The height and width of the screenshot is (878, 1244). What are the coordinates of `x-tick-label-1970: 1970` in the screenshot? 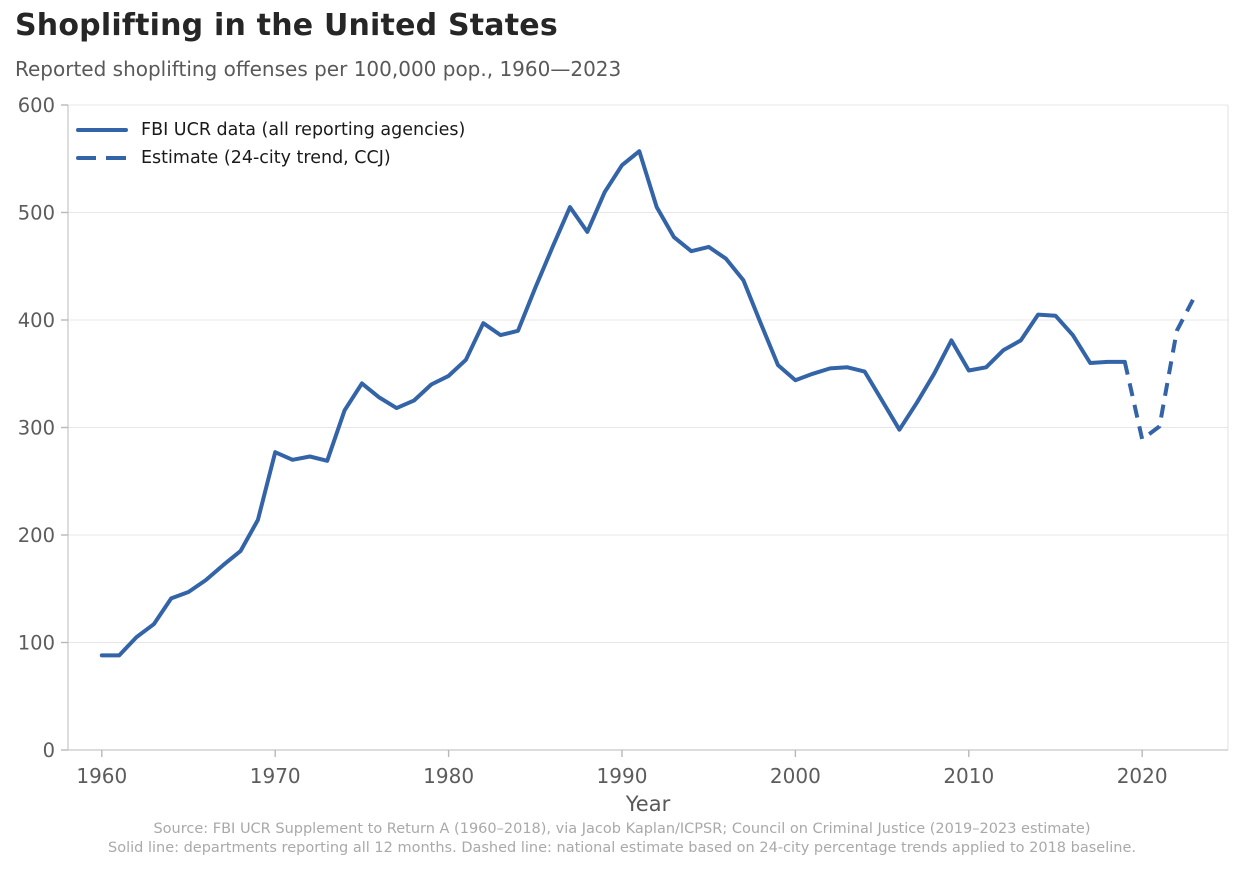 It's located at (275, 776).